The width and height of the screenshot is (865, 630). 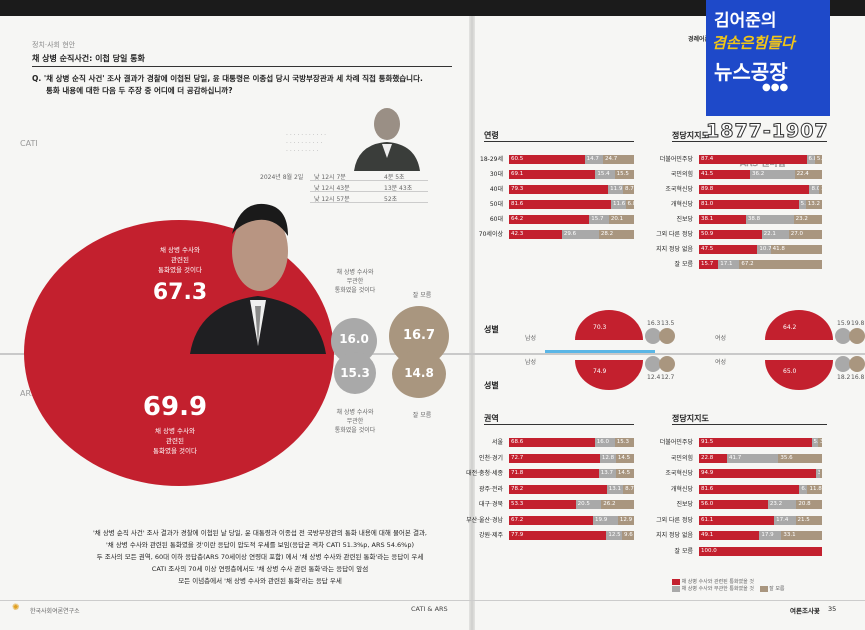 What do you see at coordinates (796, 249) in the screenshot?
I see `bar-segment: 41.8` at bounding box center [796, 249].